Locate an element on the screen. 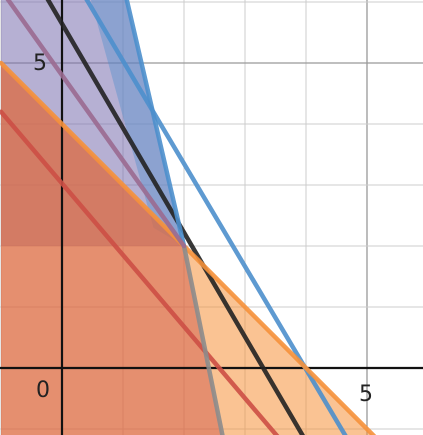 The width and height of the screenshot is (423, 435). blue-region is located at coordinates (137, 123).